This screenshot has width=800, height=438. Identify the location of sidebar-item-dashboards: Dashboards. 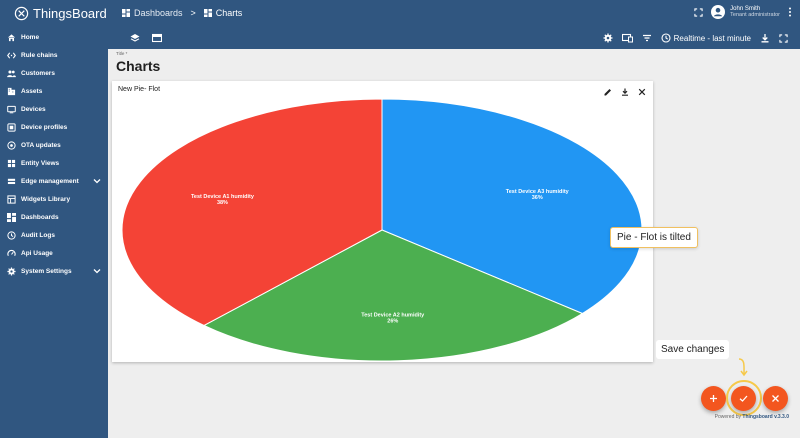
(54, 217).